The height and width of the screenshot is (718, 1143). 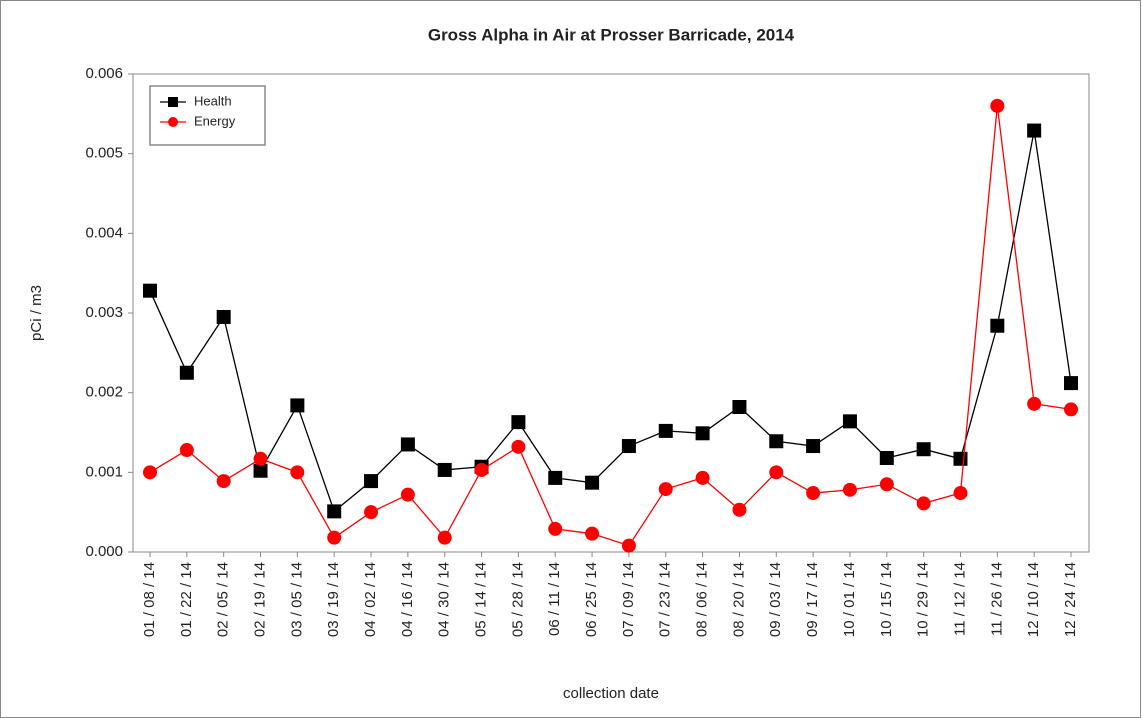 I want to click on x-tick-label: 11 / 12 / 14, so click(x=959, y=599).